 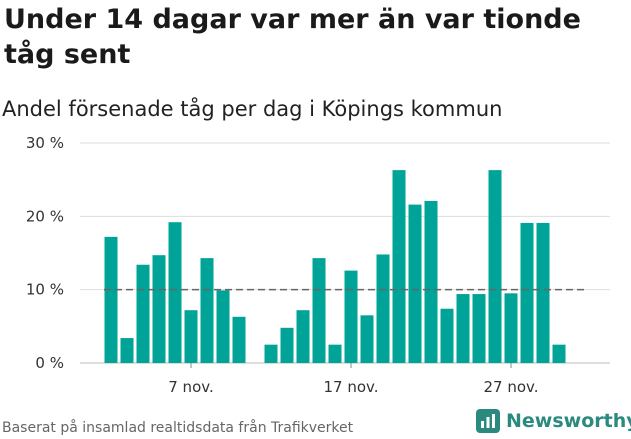 What do you see at coordinates (45, 216) in the screenshot?
I see `y-tick-label: 20 %` at bounding box center [45, 216].